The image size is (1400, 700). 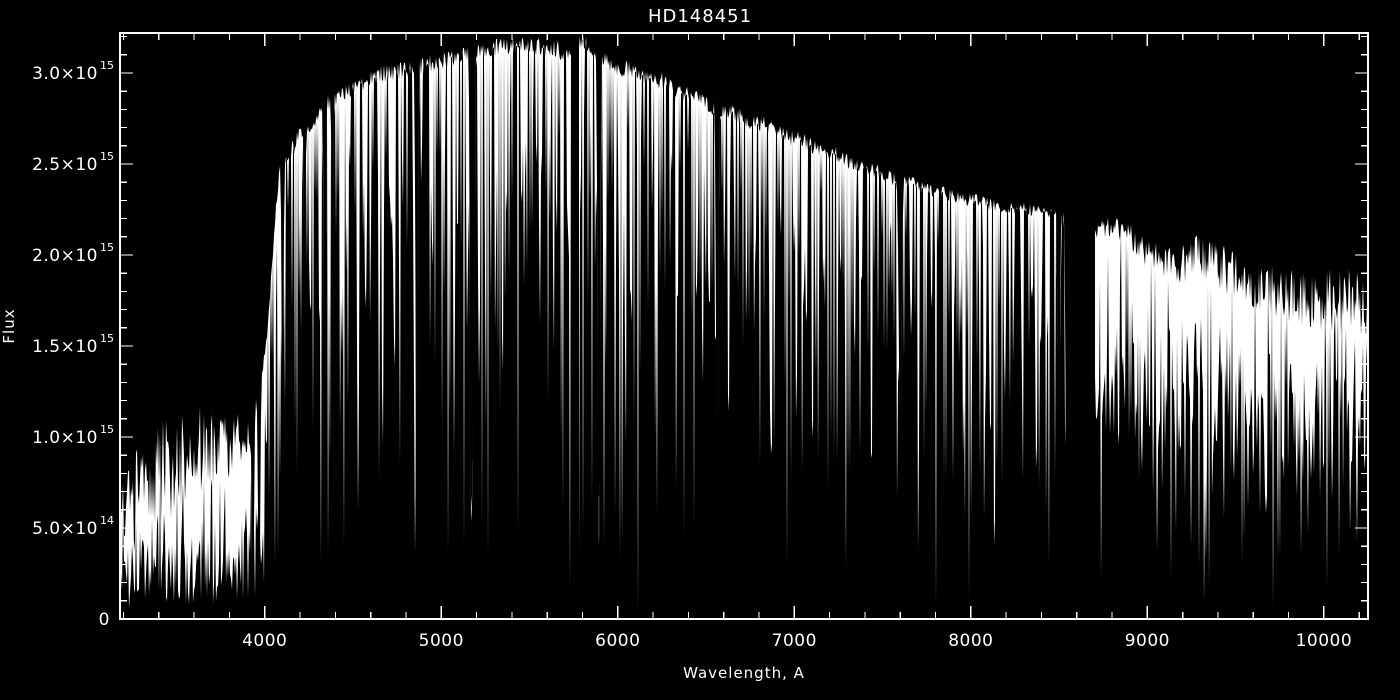 I want to click on y-tick-label: 2.5×10 15, so click(x=73, y=162).